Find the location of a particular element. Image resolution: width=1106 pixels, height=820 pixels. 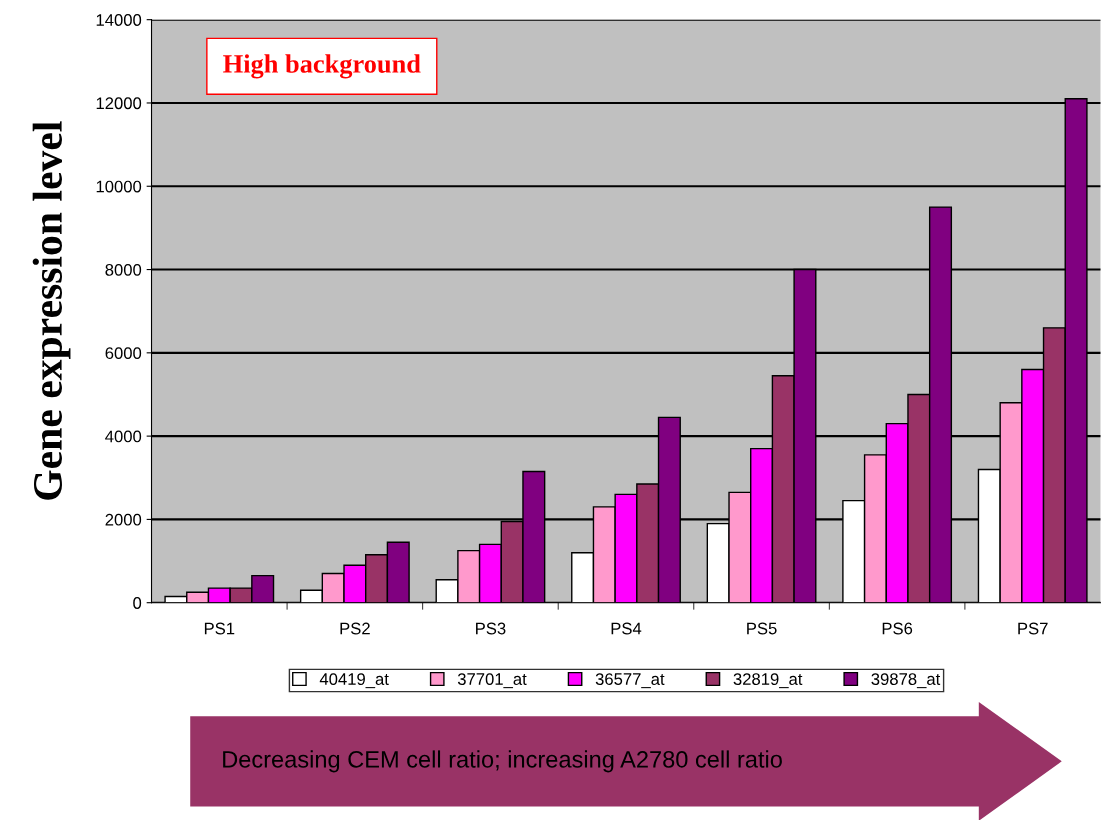

text: Decreasing CEM cell ratio; increasing A2780 cell ratio is located at coordinates (502, 761).